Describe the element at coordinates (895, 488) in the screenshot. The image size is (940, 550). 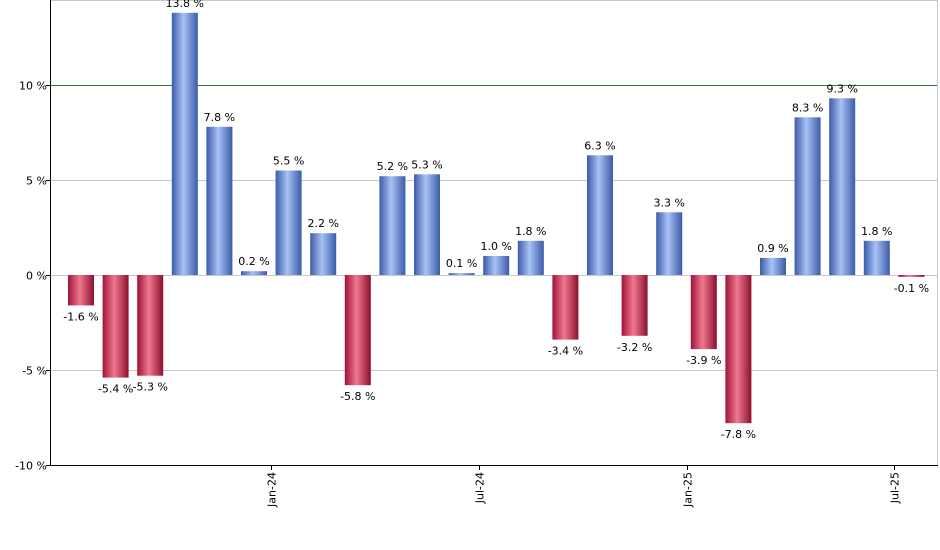
I see `x-tick-label: Jul-25` at that location.